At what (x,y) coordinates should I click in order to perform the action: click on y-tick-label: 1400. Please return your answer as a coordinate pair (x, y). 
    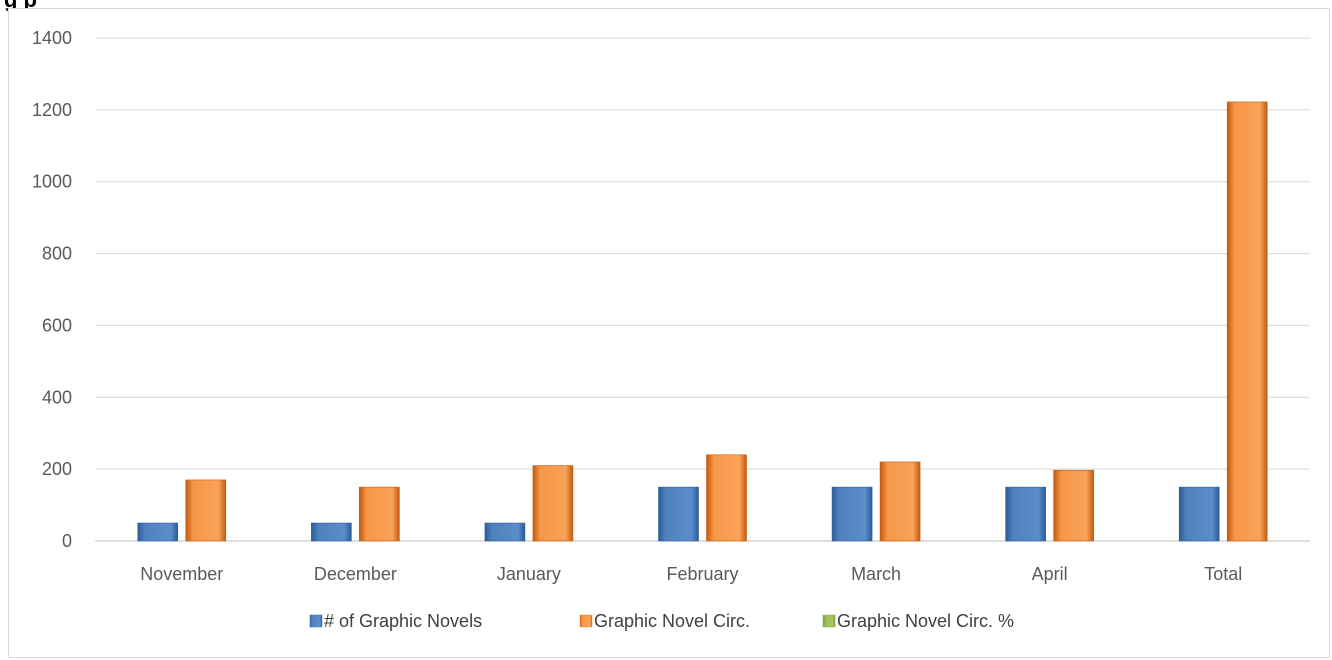
    Looking at the image, I should click on (52, 38).